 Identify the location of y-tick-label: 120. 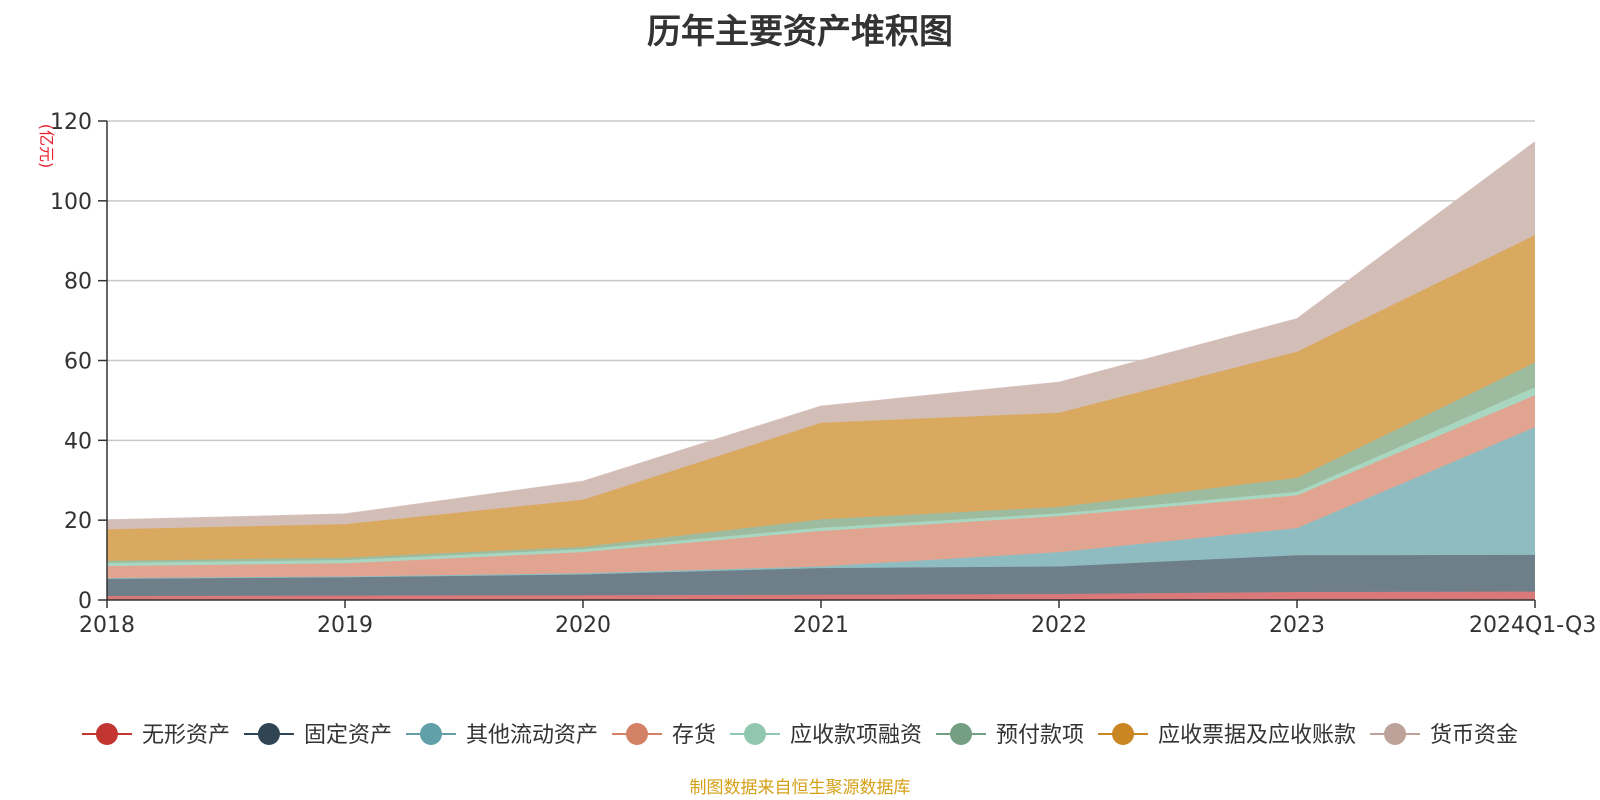
(71, 122).